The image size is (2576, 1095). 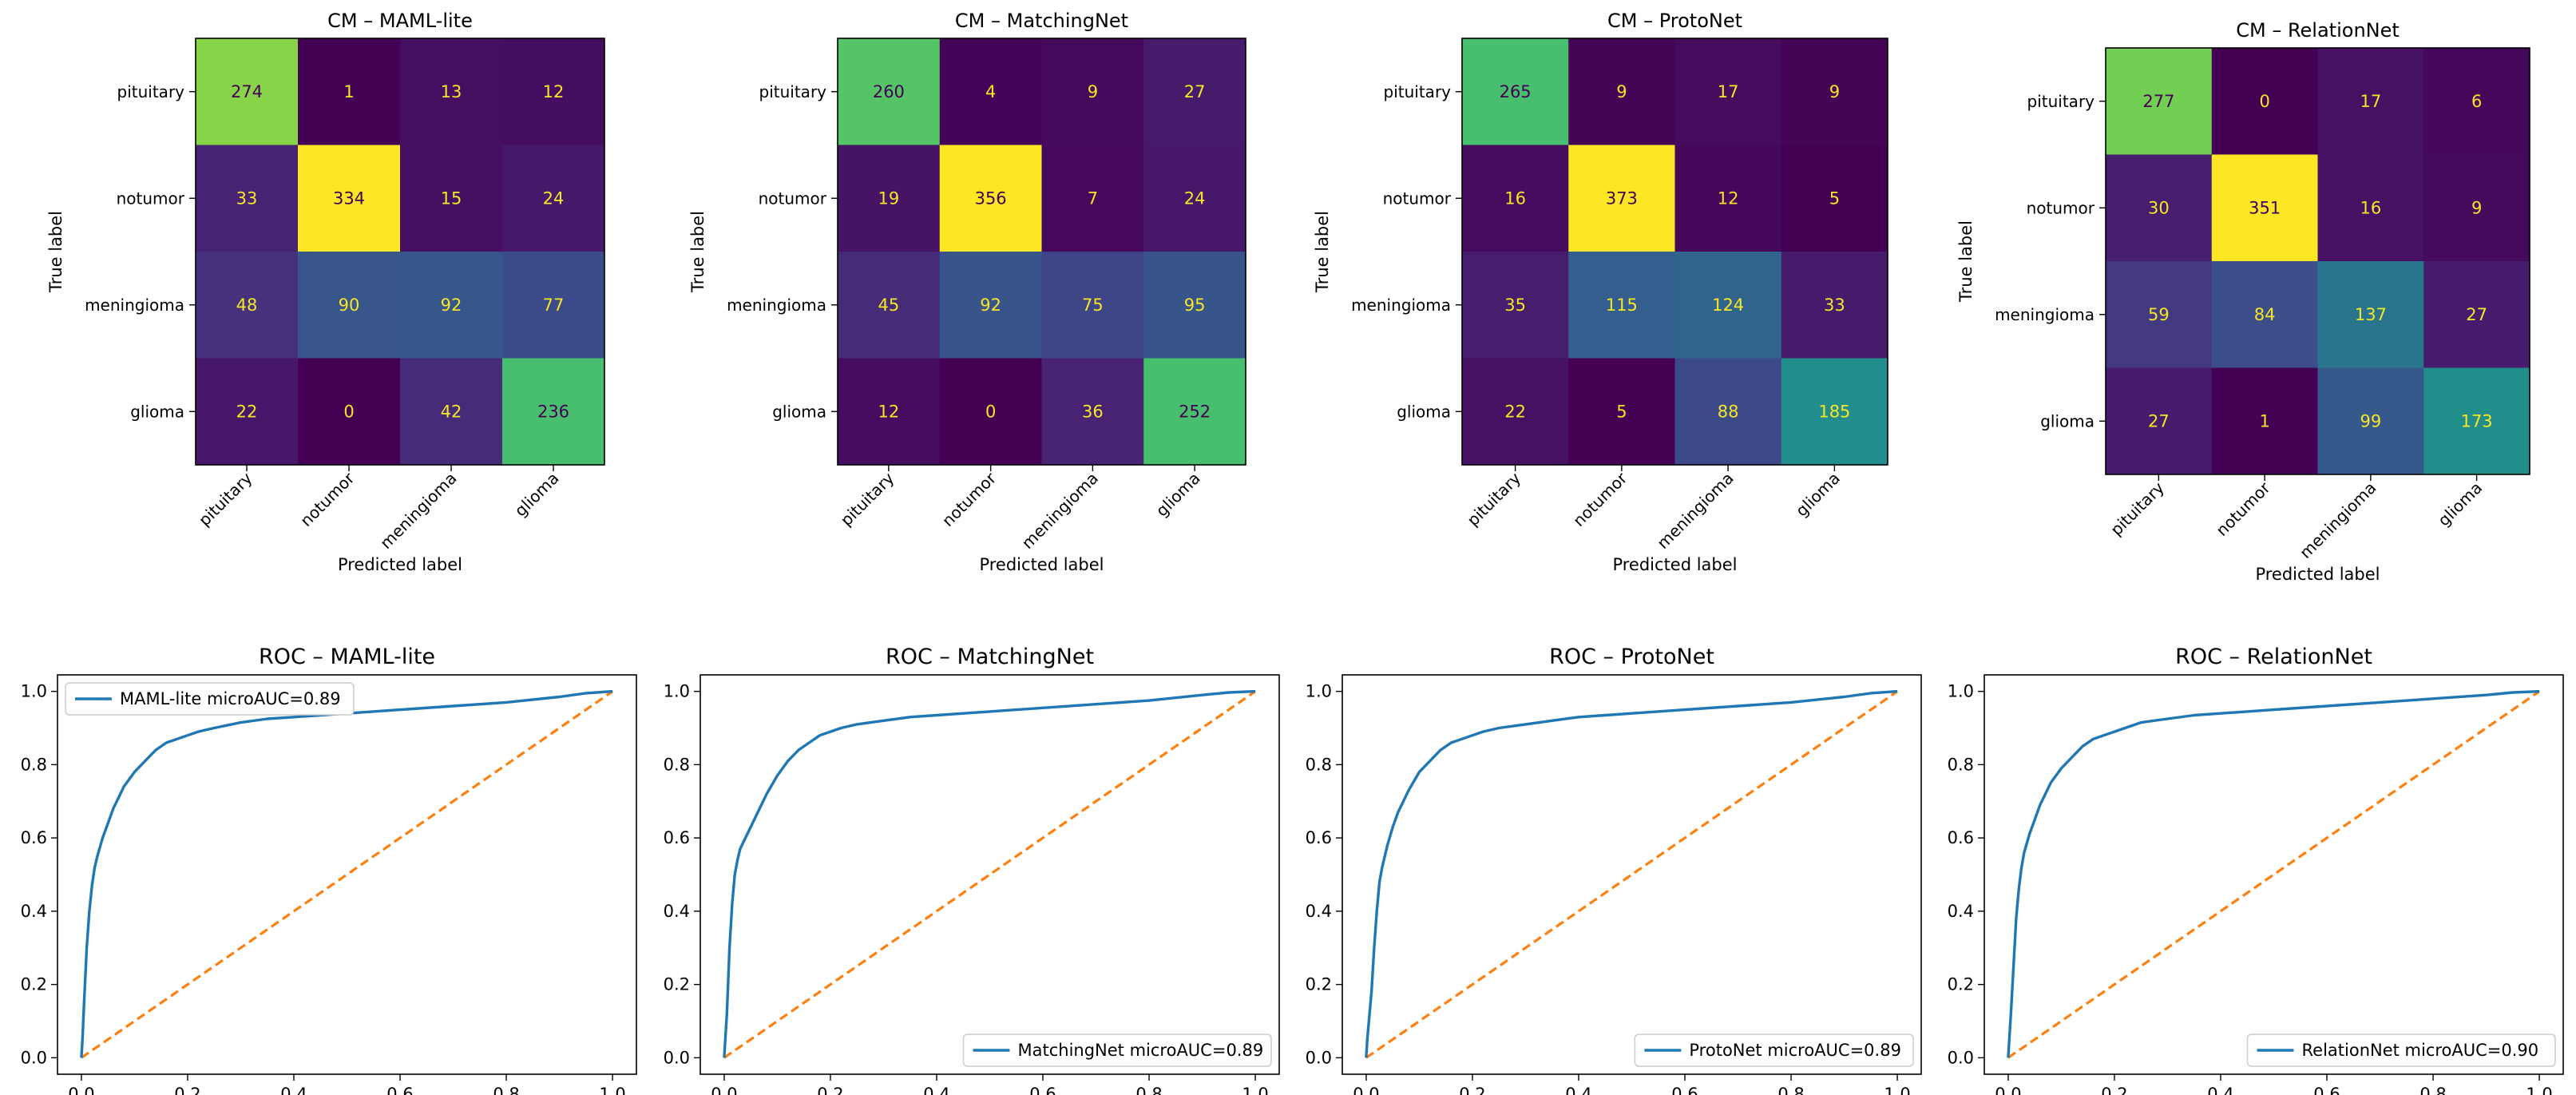 What do you see at coordinates (1961, 765) in the screenshot?
I see `roc-ytick-label: 0.8` at bounding box center [1961, 765].